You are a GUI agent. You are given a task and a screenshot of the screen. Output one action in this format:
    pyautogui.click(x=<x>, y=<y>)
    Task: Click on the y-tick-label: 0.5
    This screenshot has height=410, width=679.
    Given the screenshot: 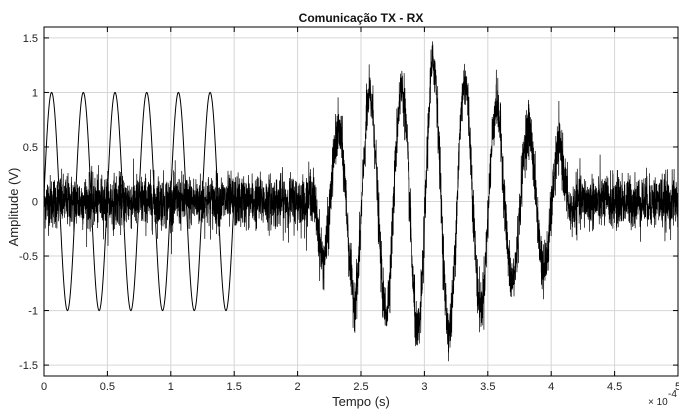 What is the action you would take?
    pyautogui.click(x=30, y=148)
    